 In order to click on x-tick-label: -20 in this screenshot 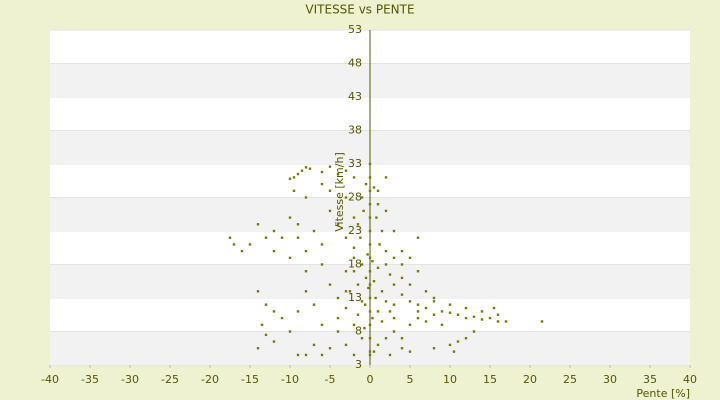, I will do `click(210, 379)`.